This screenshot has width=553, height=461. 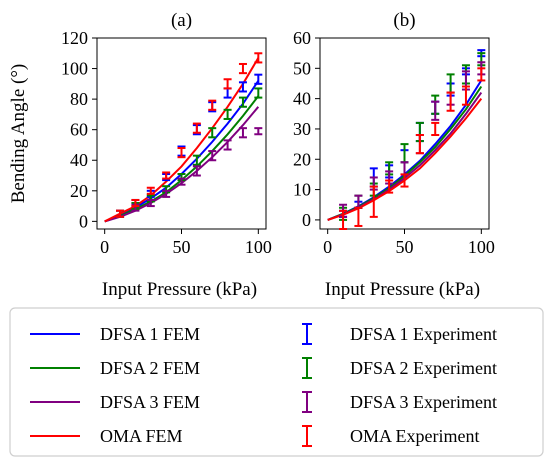 I want to click on axes-frame-b, so click(x=404, y=133).